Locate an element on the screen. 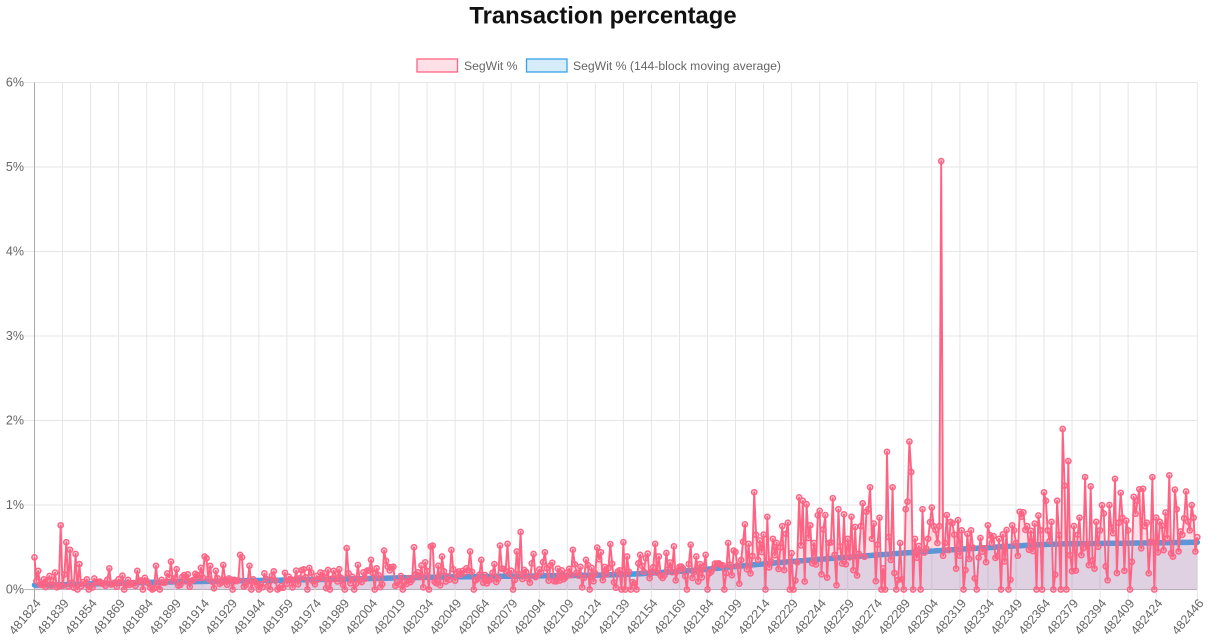  svg-text: 0% is located at coordinates (15, 590).